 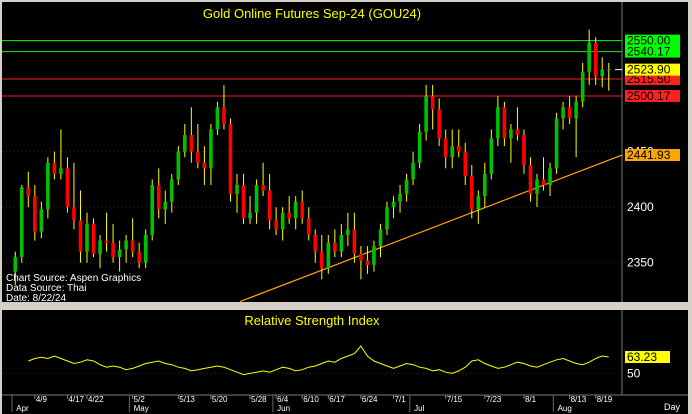 What do you see at coordinates (649, 96) in the screenshot?
I see `level-label: 2500.17` at bounding box center [649, 96].